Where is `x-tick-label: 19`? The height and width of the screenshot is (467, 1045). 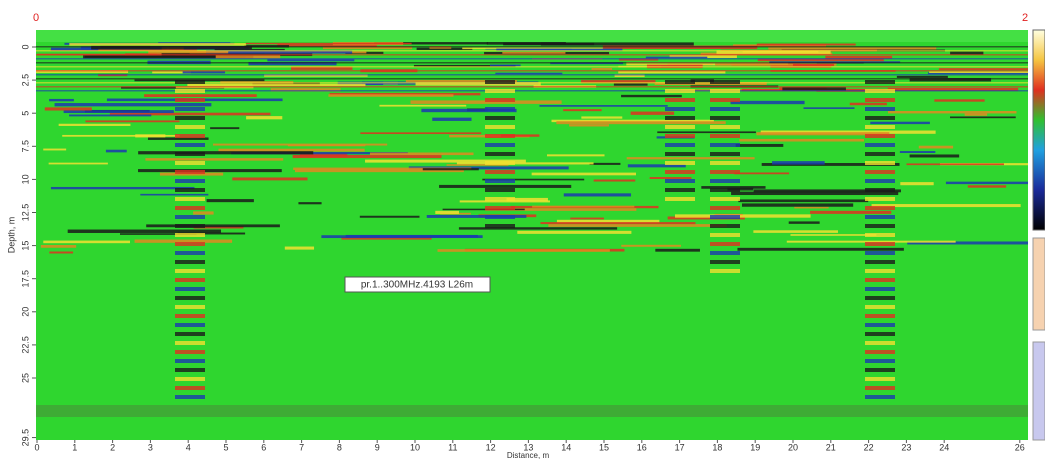
x-tick-label: 19 is located at coordinates (755, 447).